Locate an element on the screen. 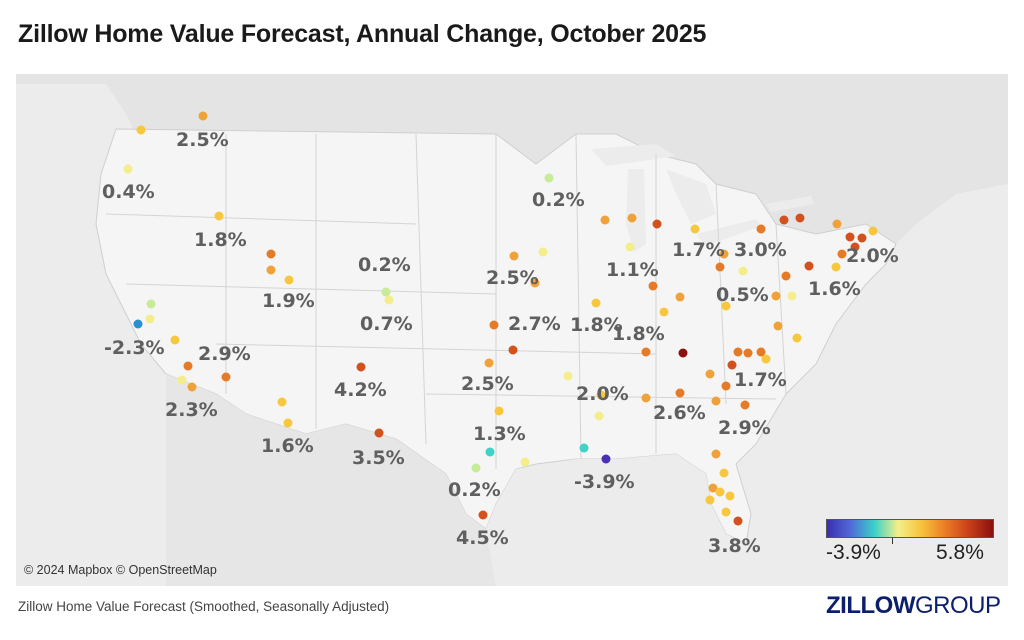 This screenshot has width=1024, height=640. map-label: 1.3% is located at coordinates (499, 434).